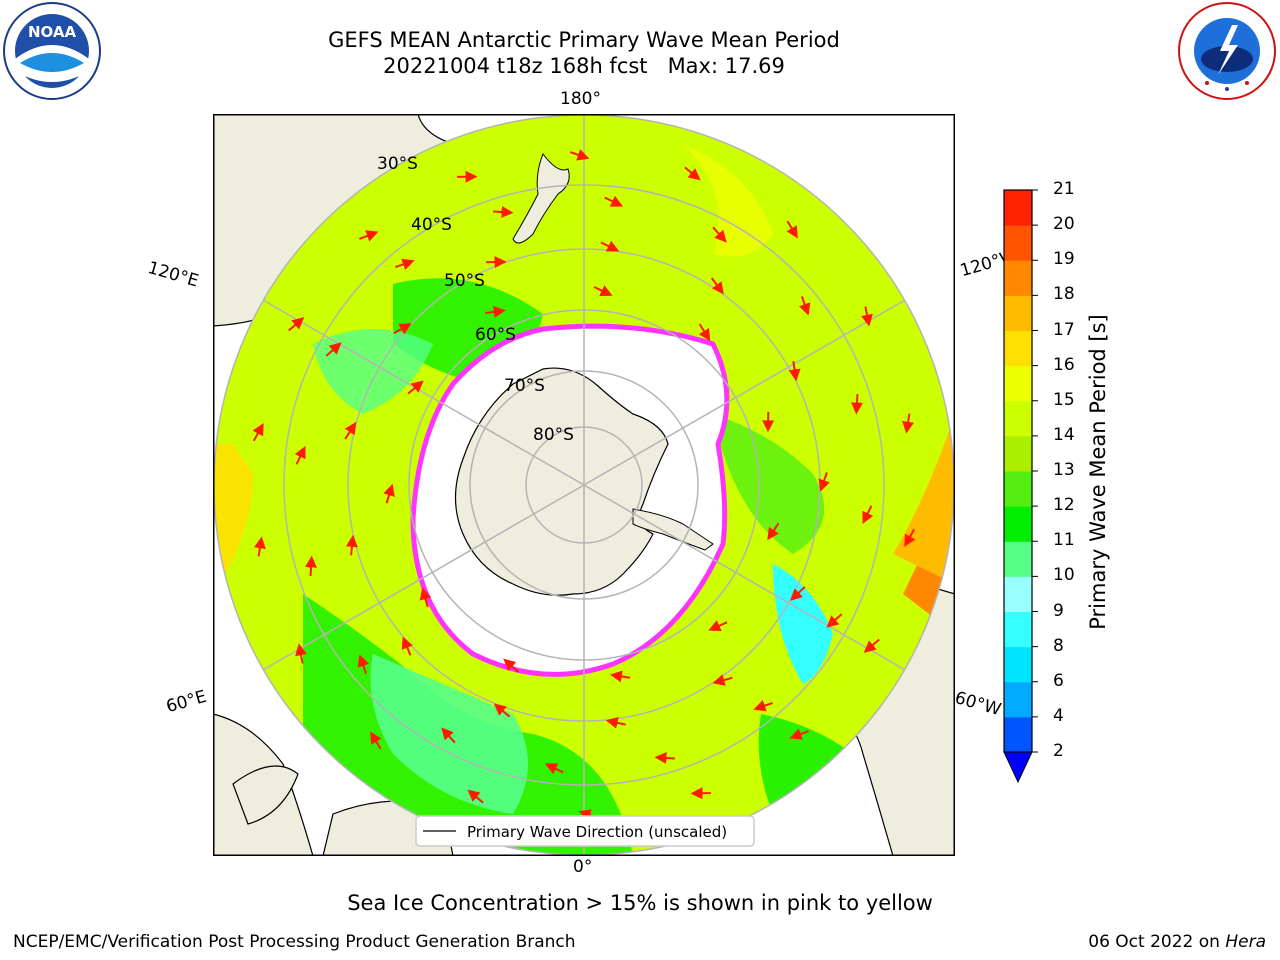 The image size is (1280, 960). Describe the element at coordinates (1064, 399) in the screenshot. I see `colorbar-tick-label: 15` at that location.